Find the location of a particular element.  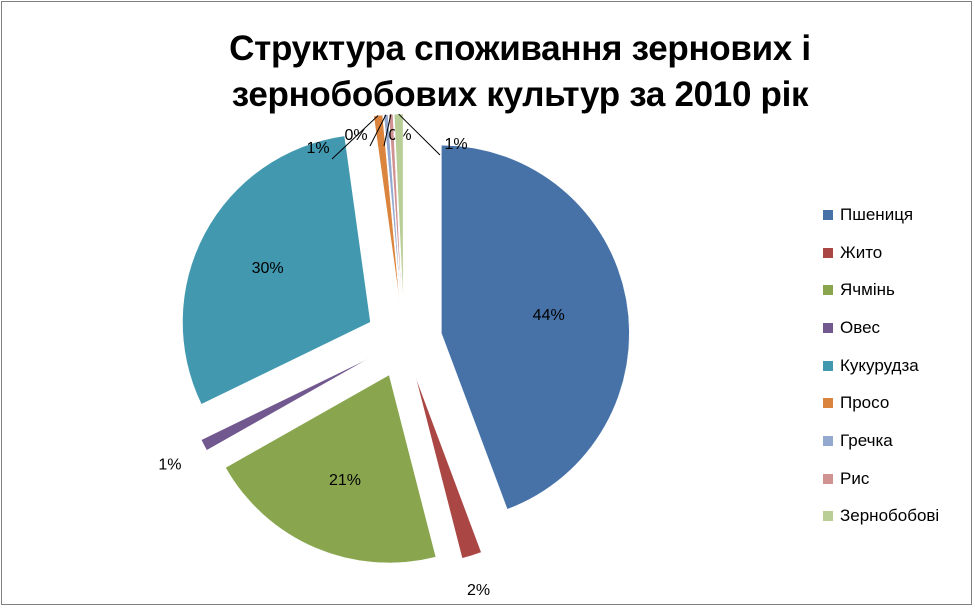

data-label-5: 30% is located at coordinates (268, 268).